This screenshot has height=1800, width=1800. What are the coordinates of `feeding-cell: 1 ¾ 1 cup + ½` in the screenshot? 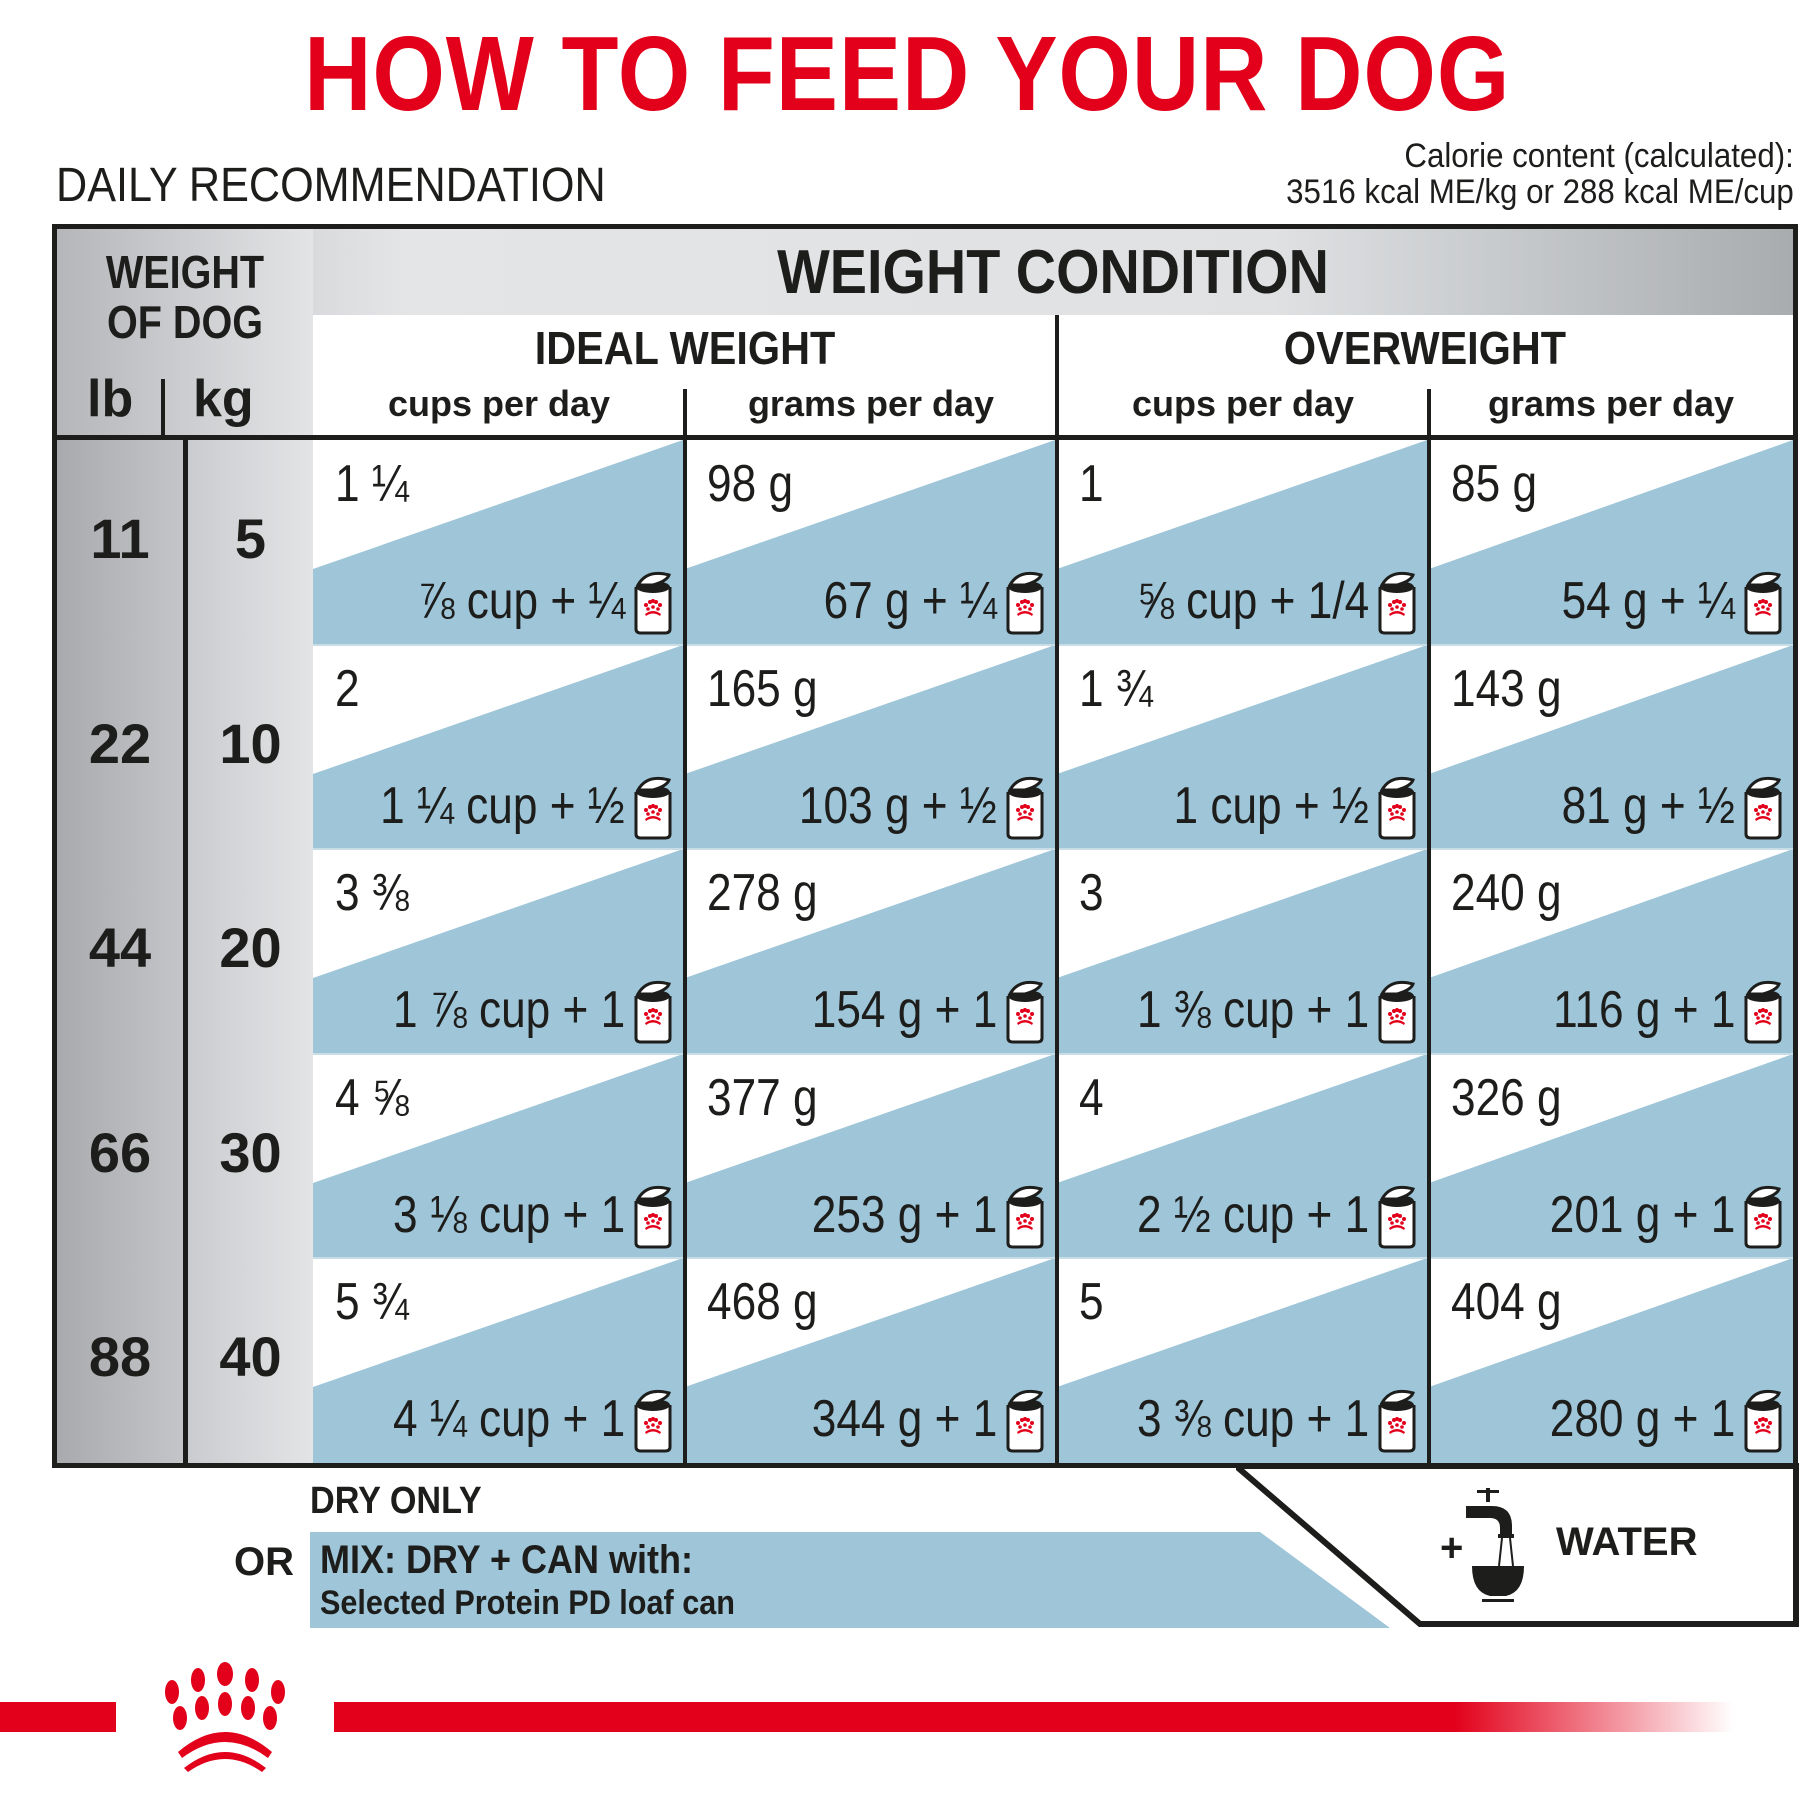 It's located at (1242, 747).